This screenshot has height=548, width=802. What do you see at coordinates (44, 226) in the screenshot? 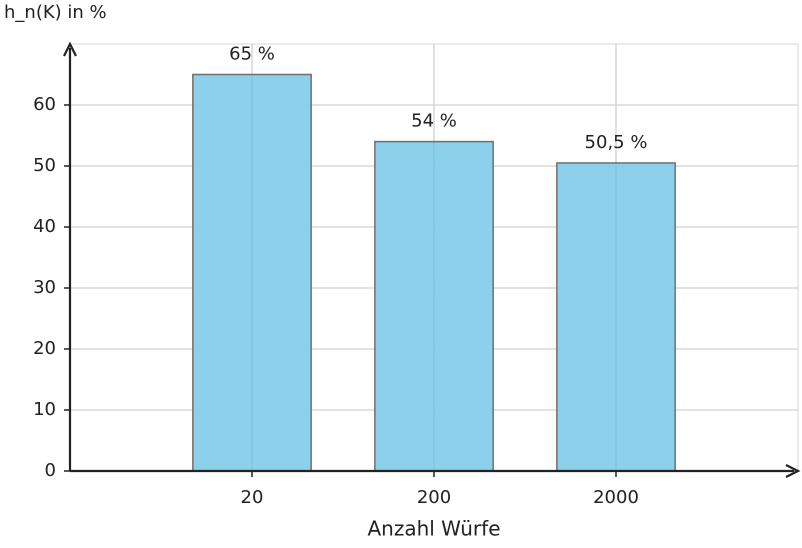
I see `y-tick-label: 40` at bounding box center [44, 226].